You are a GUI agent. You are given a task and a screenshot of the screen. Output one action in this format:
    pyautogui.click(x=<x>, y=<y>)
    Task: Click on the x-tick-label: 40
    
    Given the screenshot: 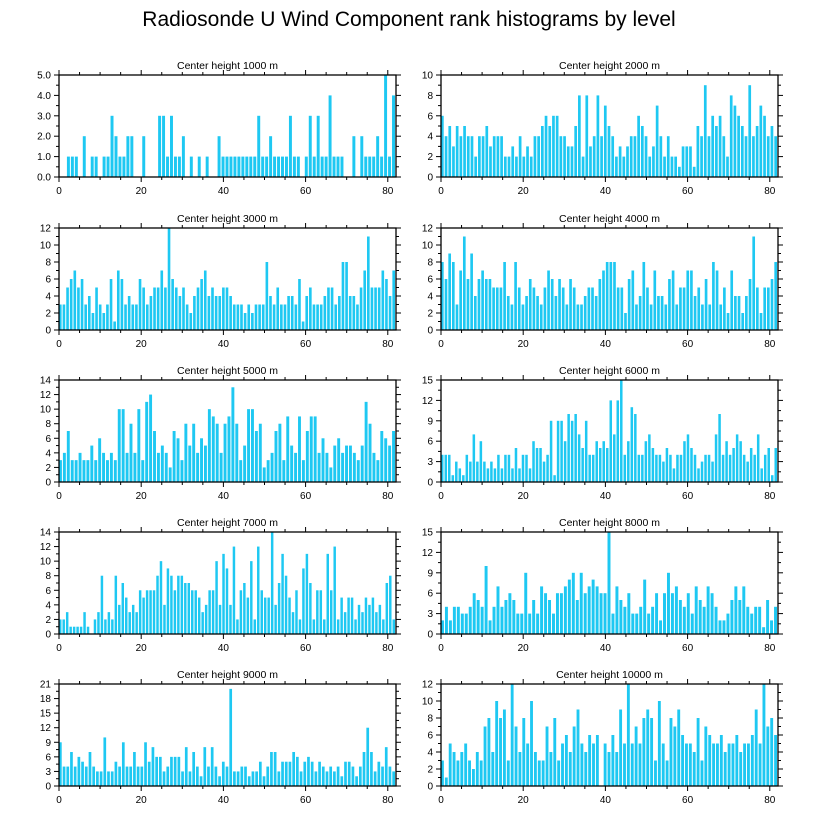 What is the action you would take?
    pyautogui.click(x=224, y=191)
    